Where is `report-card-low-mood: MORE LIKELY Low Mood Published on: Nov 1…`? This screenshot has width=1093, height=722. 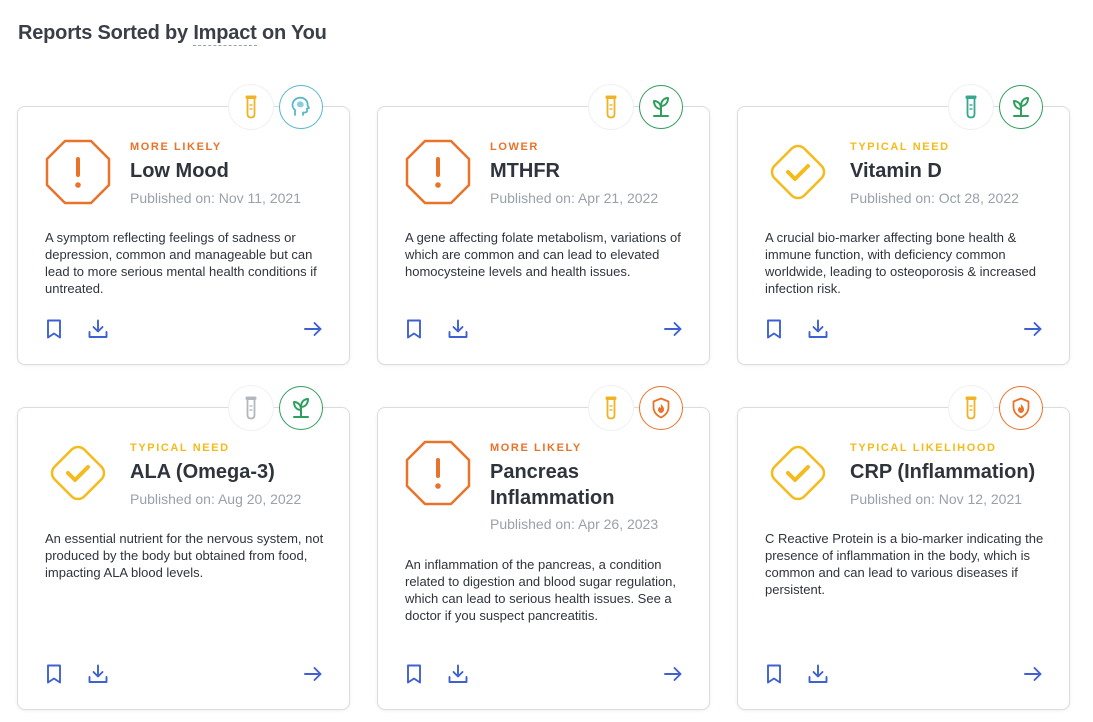
report-card-low-mood: MORE LIKELY Low Mood Published on: Nov 1… is located at coordinates (183, 225).